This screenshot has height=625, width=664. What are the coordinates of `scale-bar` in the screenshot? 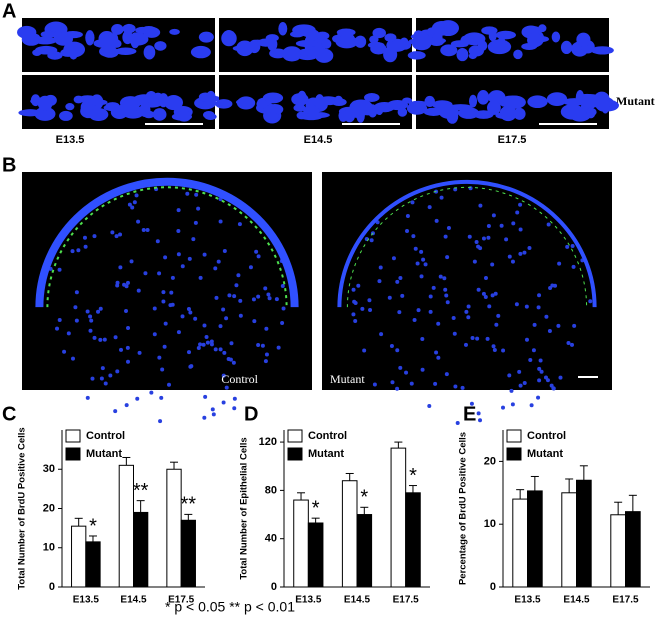 It's located at (588, 377).